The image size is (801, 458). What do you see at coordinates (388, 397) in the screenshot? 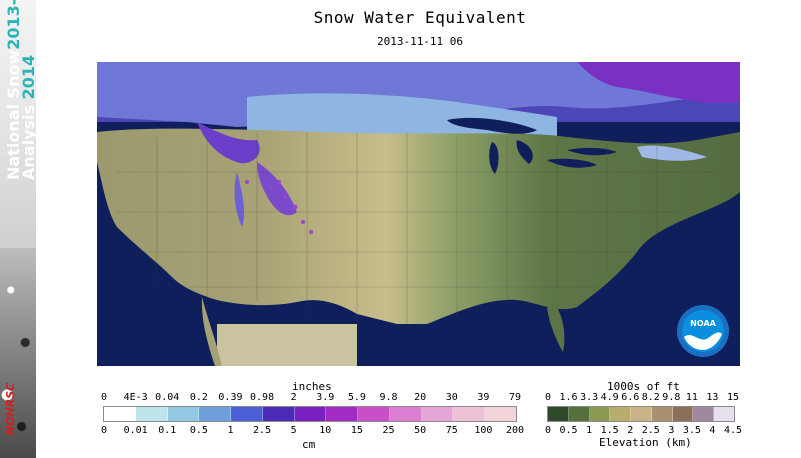
I see `swe_legend-top-label: 9.8` at bounding box center [388, 397].